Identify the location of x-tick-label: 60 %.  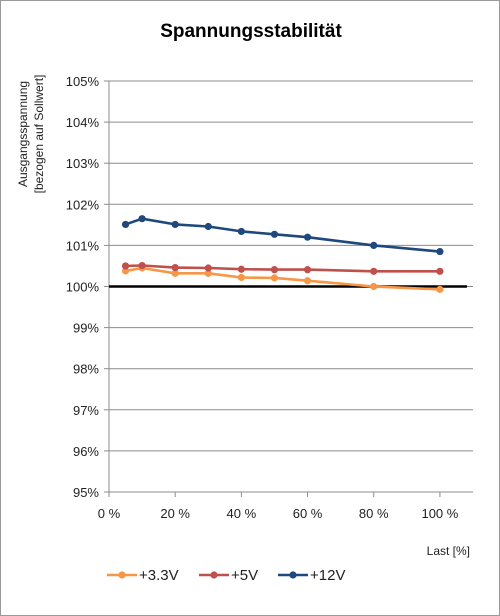
(308, 513).